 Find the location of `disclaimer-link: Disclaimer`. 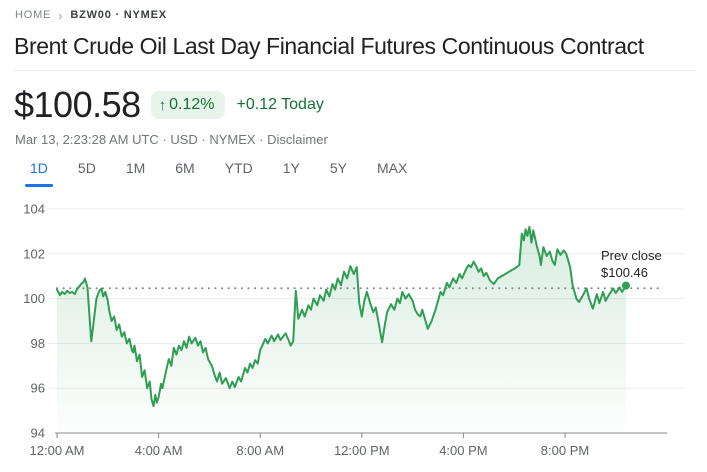

disclaimer-link: Disclaimer is located at coordinates (297, 139).